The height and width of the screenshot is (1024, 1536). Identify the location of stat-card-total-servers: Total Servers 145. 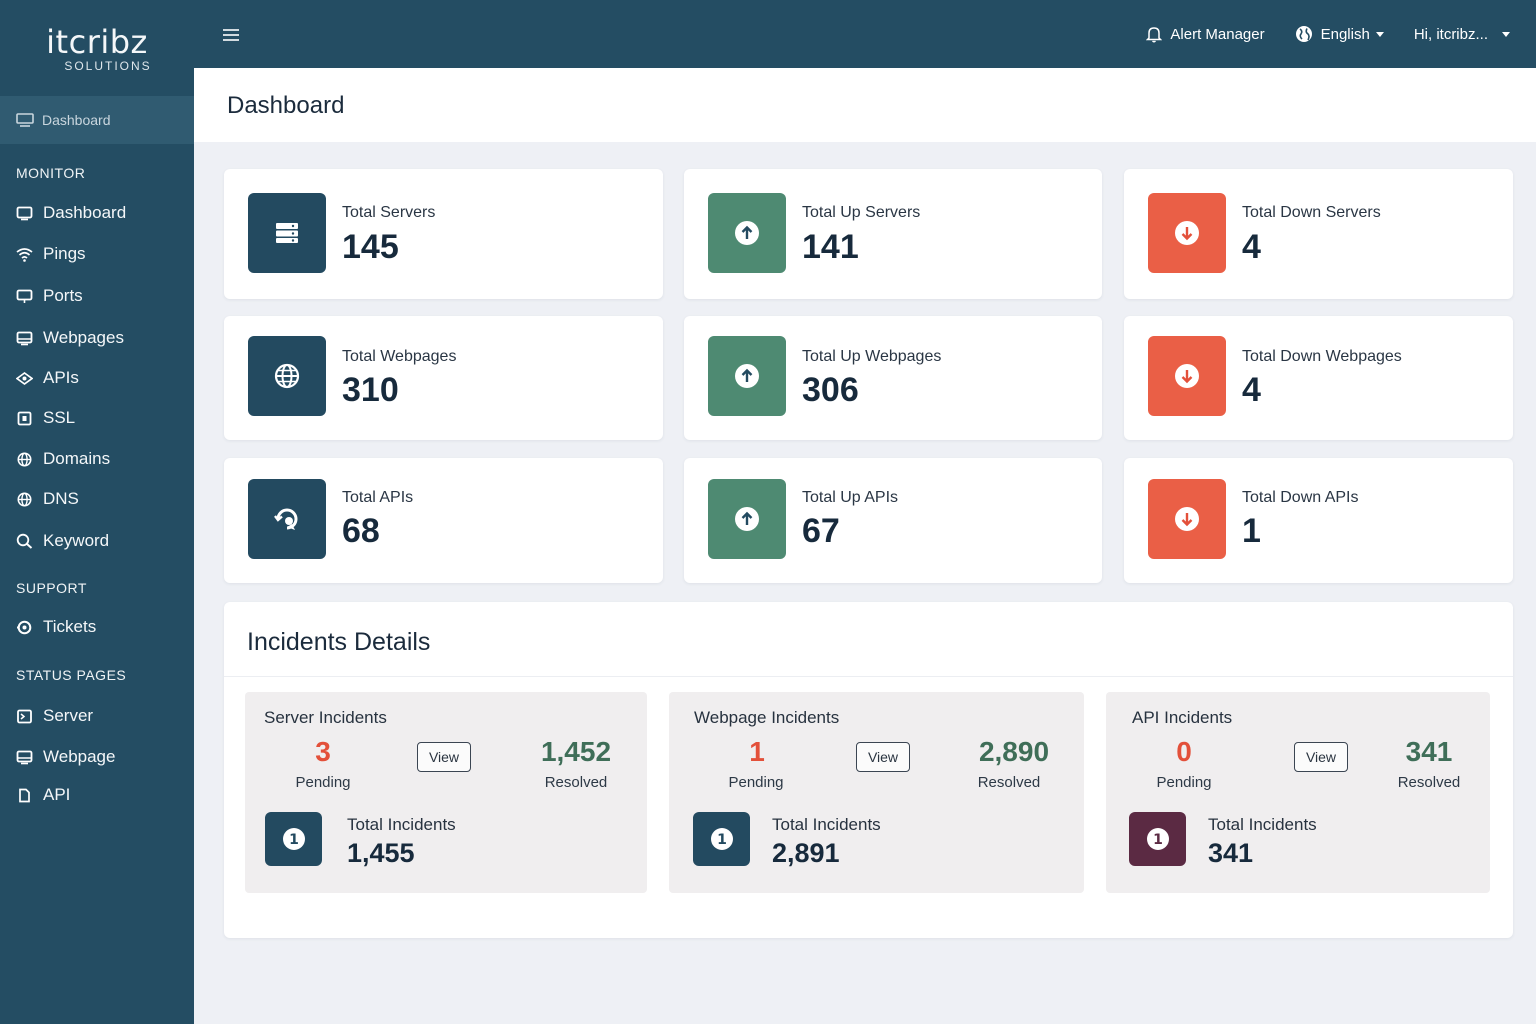
(443, 234).